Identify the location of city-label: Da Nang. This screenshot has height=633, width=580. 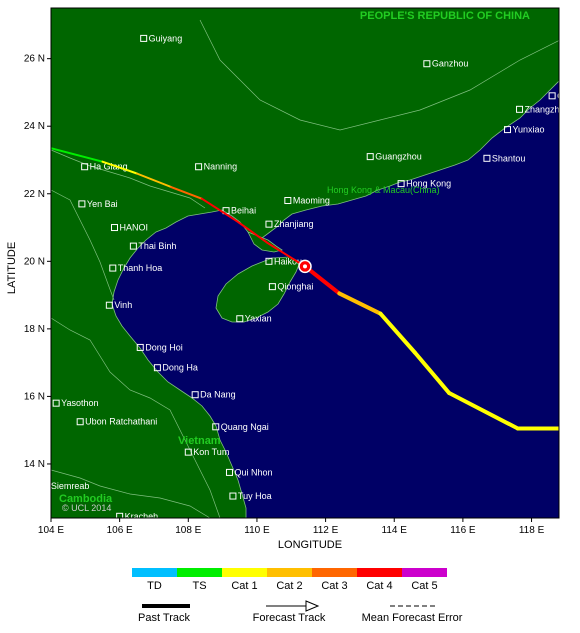
(218, 395).